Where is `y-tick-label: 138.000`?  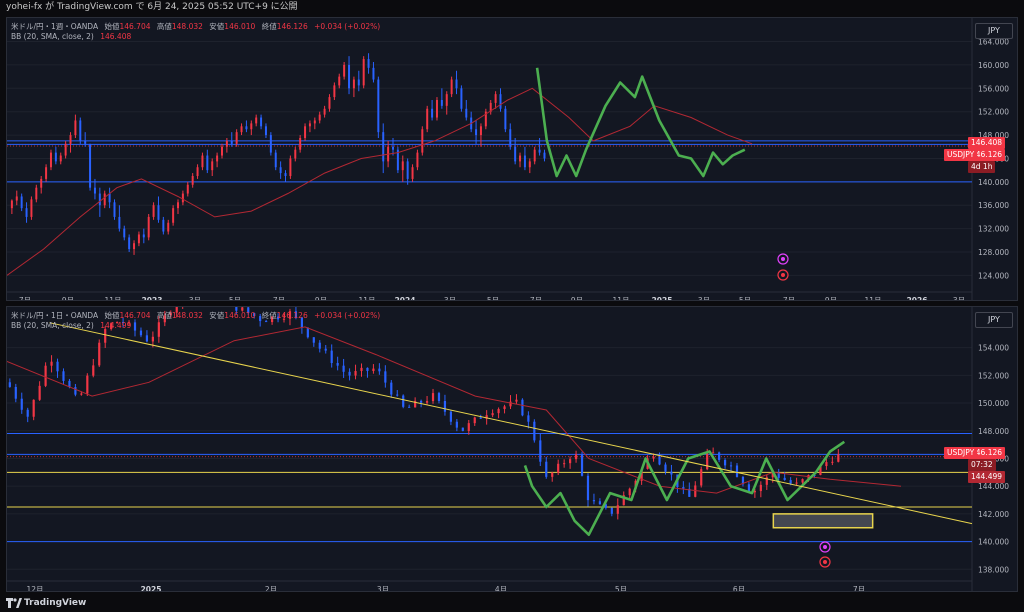
y-tick-label: 138.000 is located at coordinates (993, 569).